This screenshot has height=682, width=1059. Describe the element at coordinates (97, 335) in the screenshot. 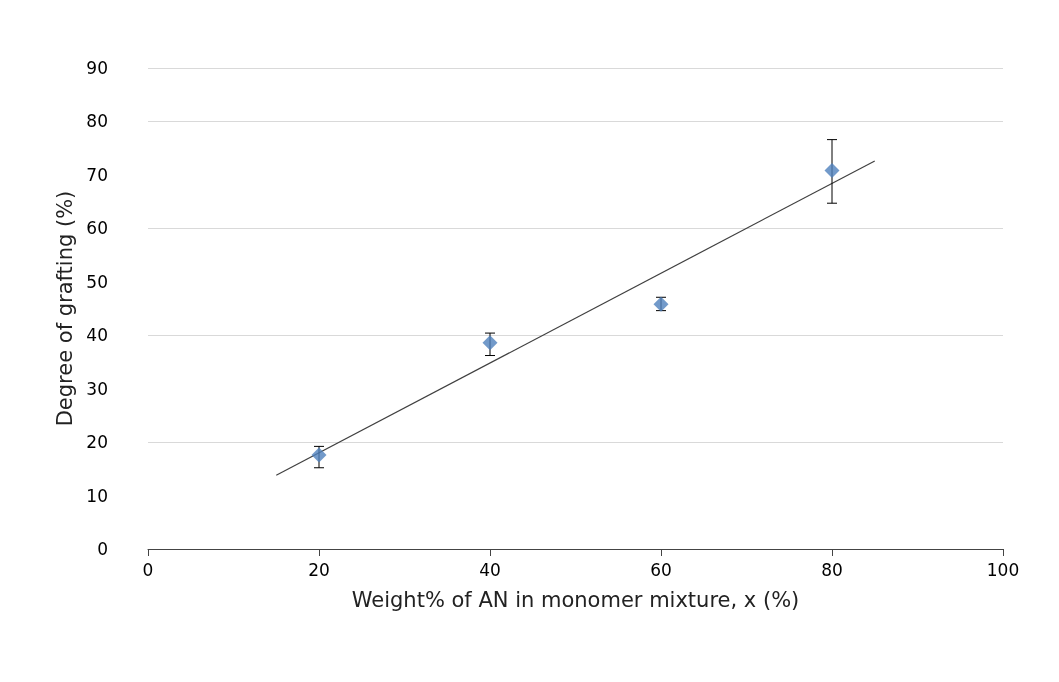

I see `y-tick-label: 40` at that location.